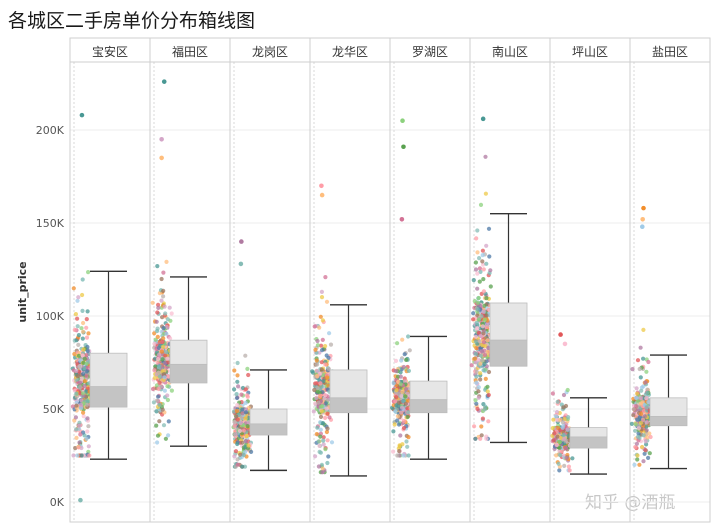  What do you see at coordinates (590, 52) in the screenshot?
I see `facet-label: 坪山区` at bounding box center [590, 52].